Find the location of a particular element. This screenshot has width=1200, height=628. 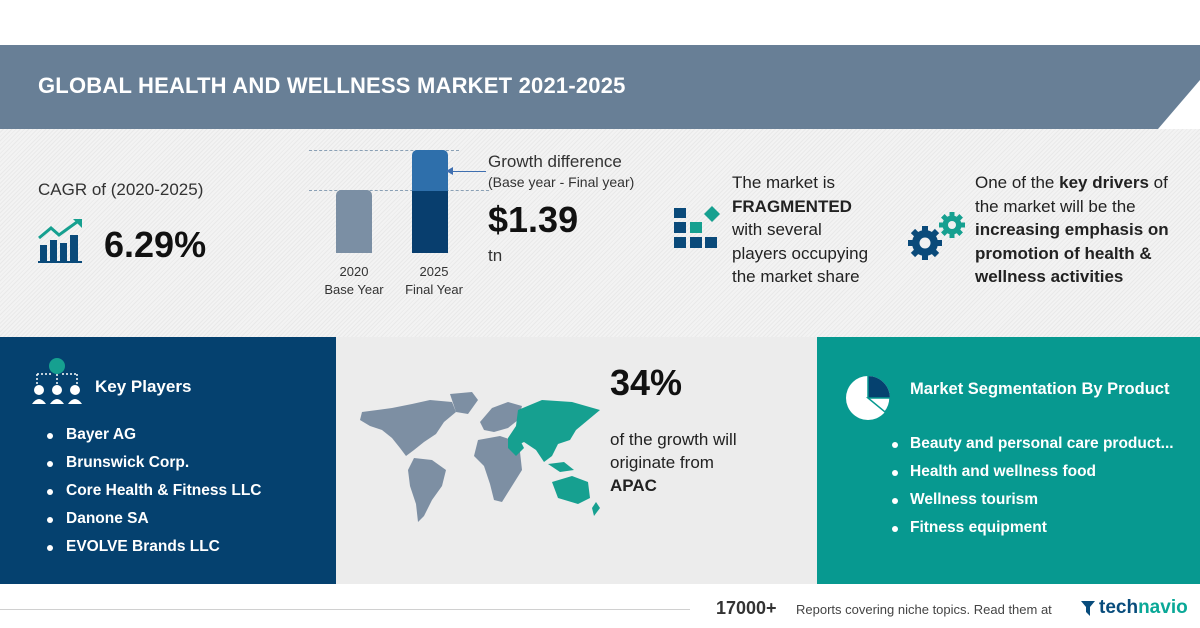

final-year-label: 2025 Final Year is located at coordinates (434, 280).